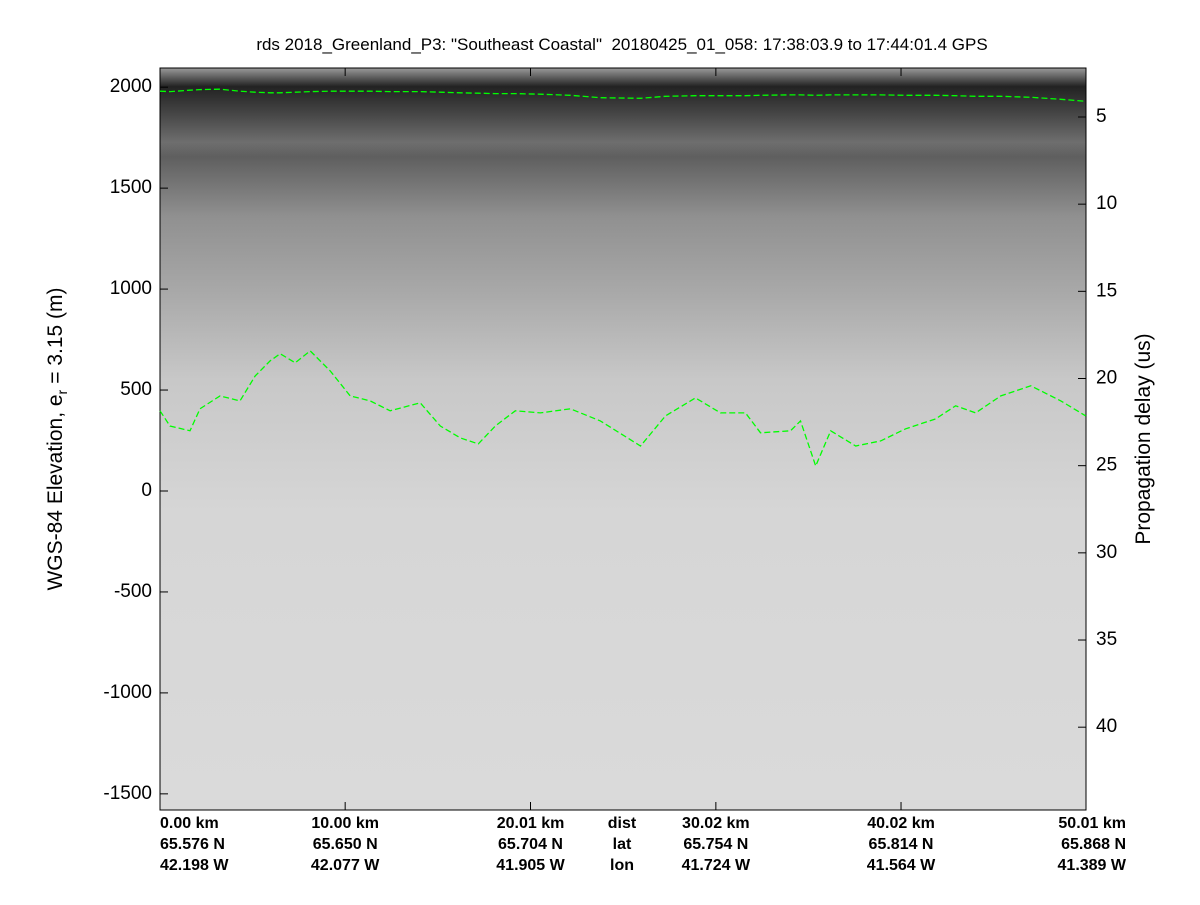 This screenshot has width=1200, height=905. I want to click on y-tick-label: 2000, so click(131, 86).